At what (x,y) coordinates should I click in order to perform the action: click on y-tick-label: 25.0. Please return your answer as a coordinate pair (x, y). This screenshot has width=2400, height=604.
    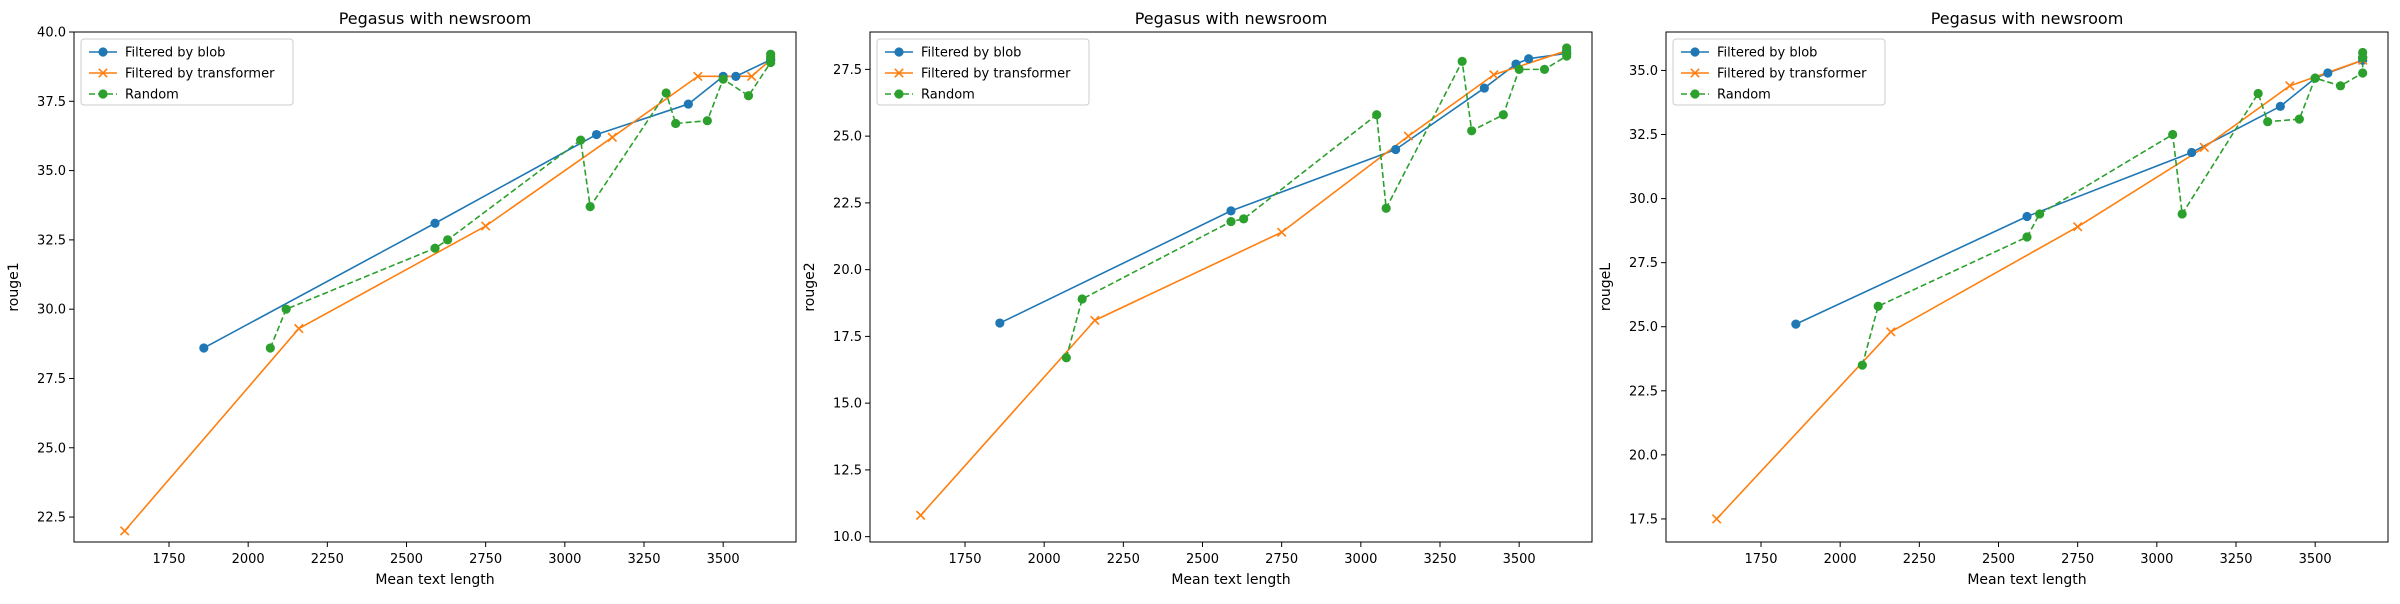
    Looking at the image, I should click on (51, 448).